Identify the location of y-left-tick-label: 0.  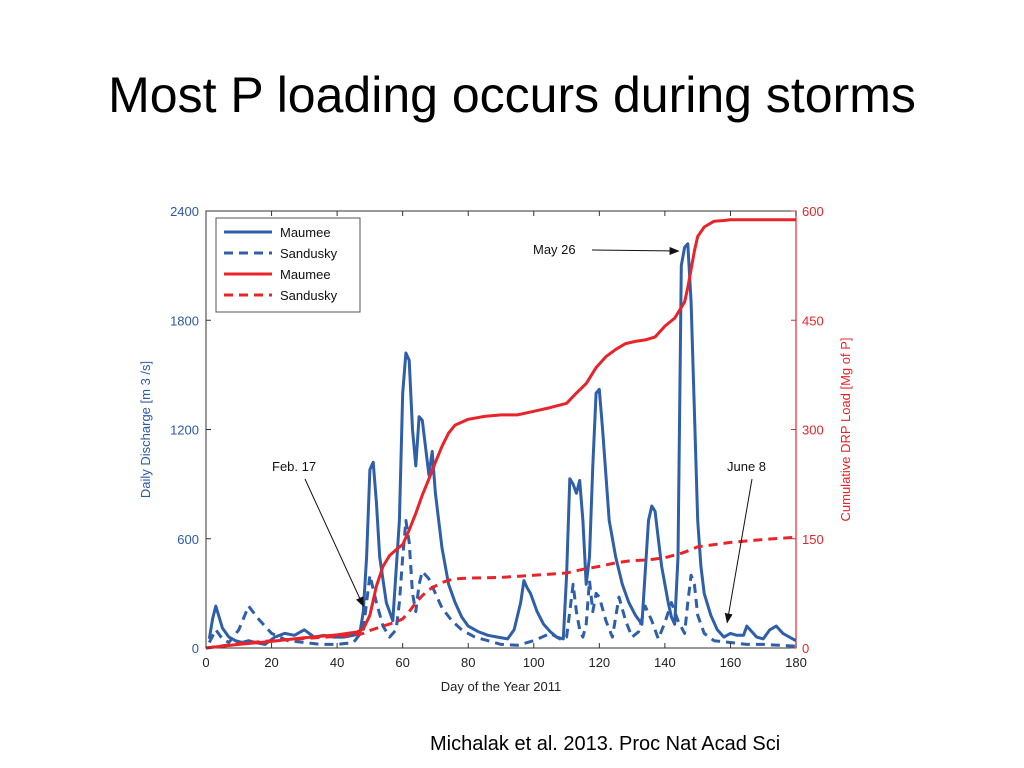
(195, 648).